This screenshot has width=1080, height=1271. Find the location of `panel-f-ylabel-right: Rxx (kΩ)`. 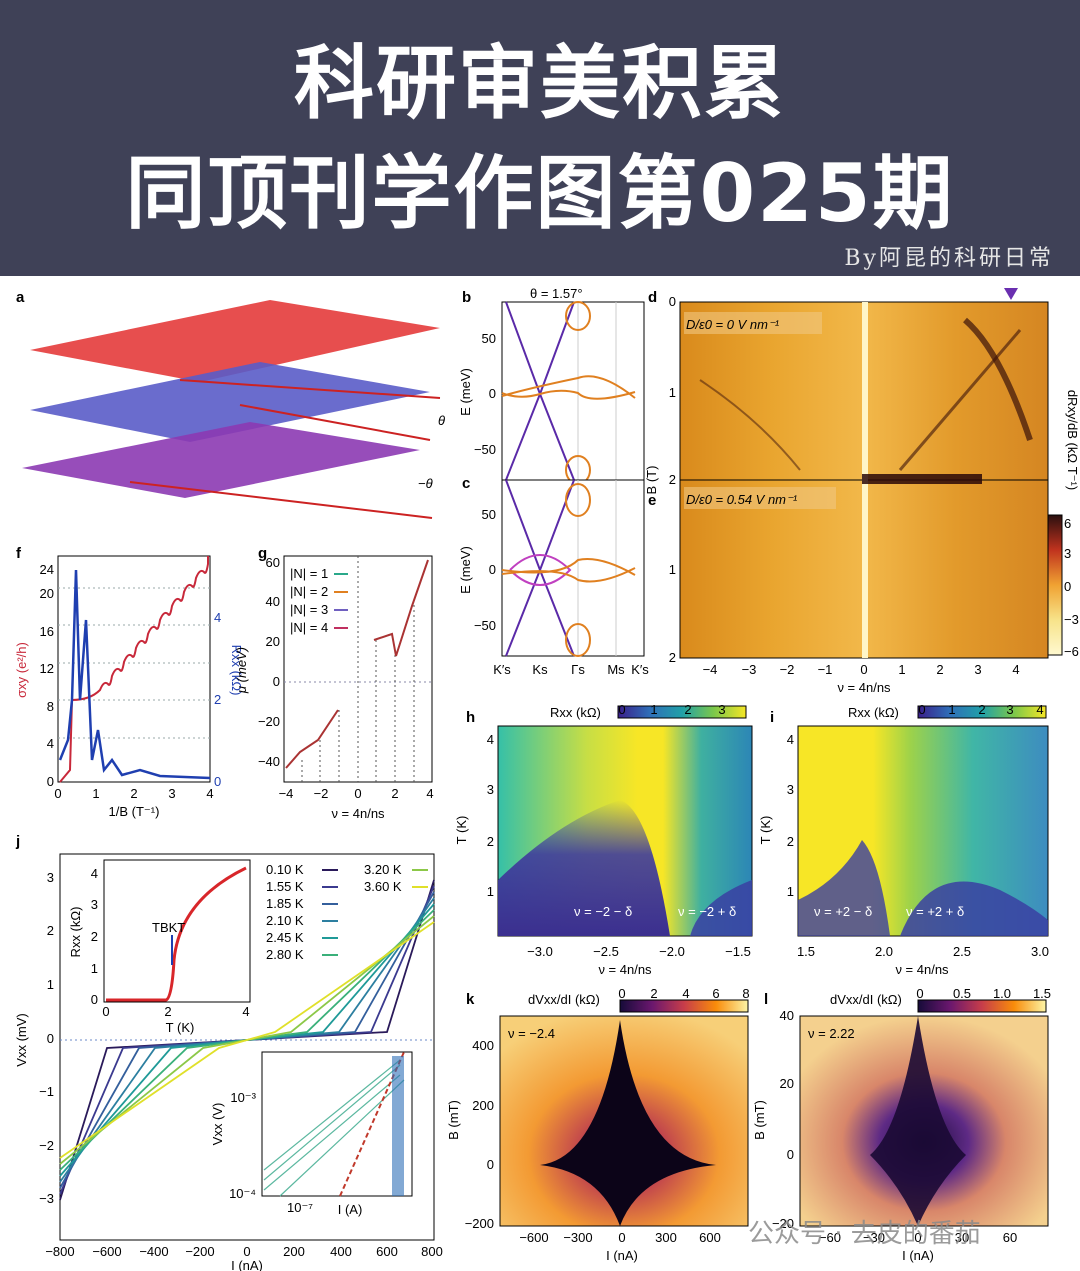

panel-f-ylabel-right: Rxx (kΩ) is located at coordinates (236, 670).